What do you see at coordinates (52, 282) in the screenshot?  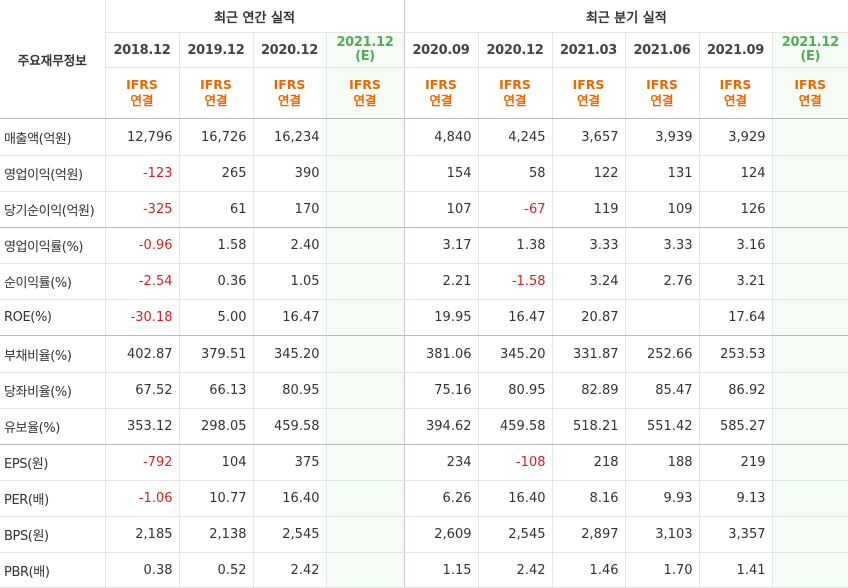 I see `row-label: 순이익률(%)` at bounding box center [52, 282].